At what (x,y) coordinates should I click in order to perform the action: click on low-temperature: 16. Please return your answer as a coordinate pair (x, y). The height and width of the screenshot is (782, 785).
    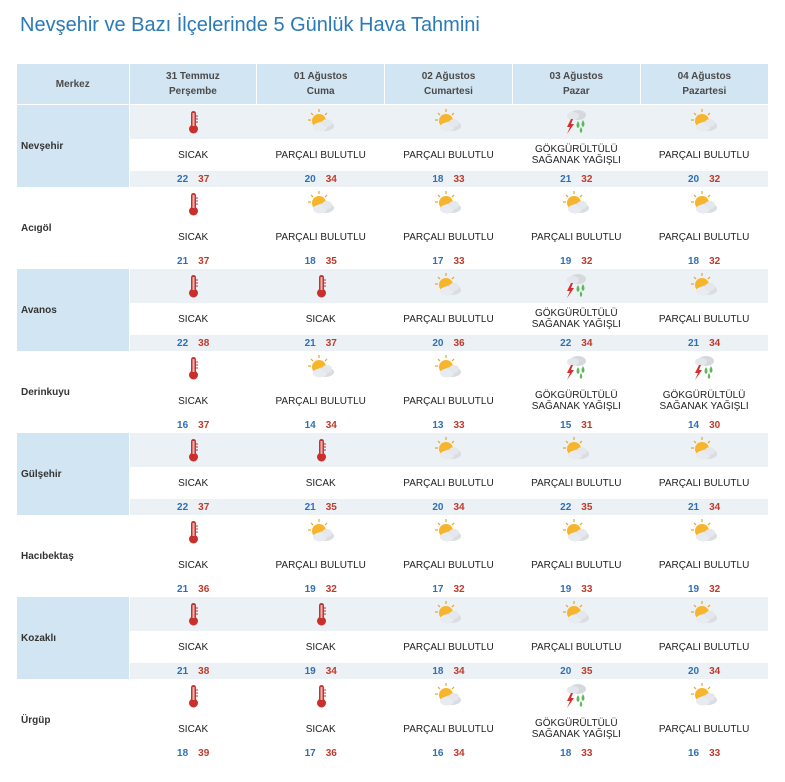
    Looking at the image, I should click on (438, 753).